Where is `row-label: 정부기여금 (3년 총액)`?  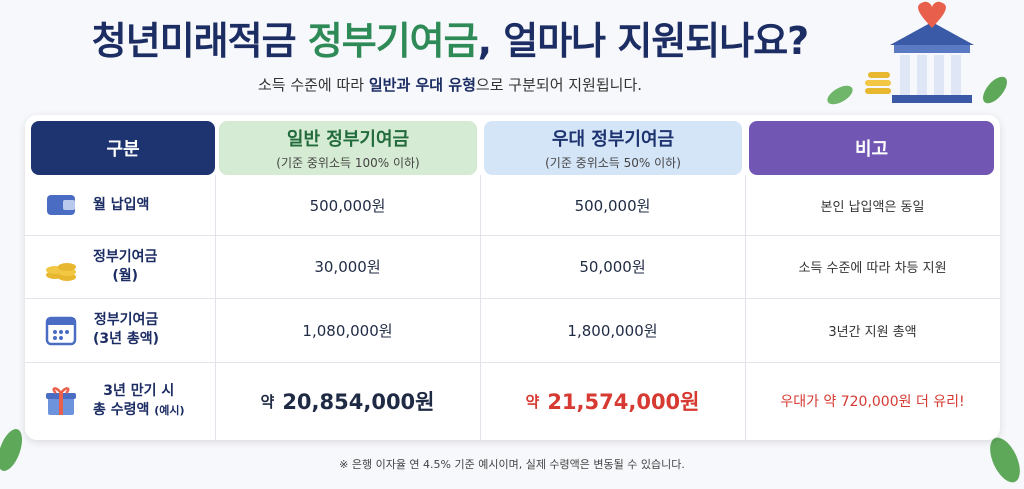
row-label: 정부기여금 (3년 총액) is located at coordinates (126, 330).